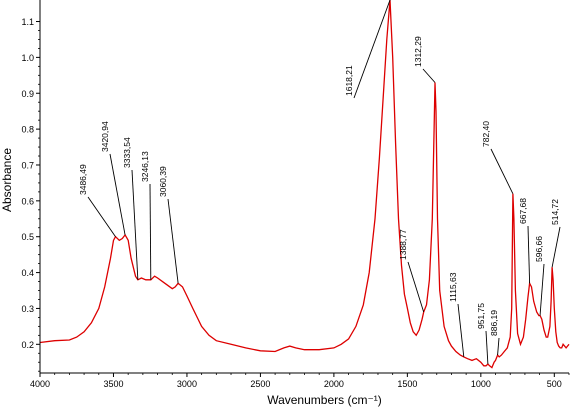  What do you see at coordinates (334, 384) in the screenshot?
I see `x-tick-label: 2000` at bounding box center [334, 384].